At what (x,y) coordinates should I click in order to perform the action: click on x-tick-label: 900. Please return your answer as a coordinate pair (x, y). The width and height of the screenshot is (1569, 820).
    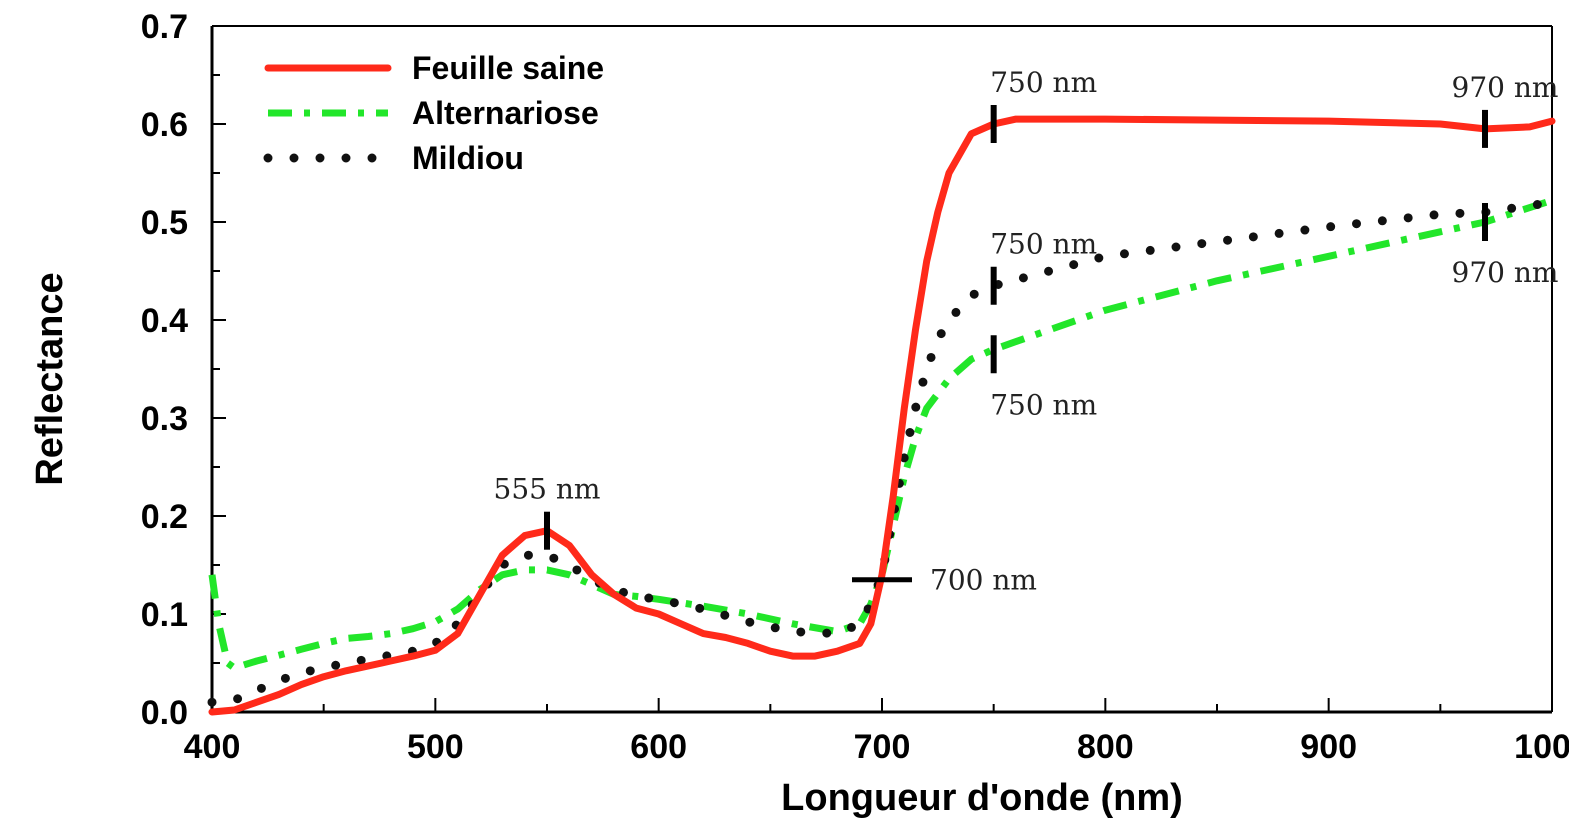
    Looking at the image, I should click on (1328, 747).